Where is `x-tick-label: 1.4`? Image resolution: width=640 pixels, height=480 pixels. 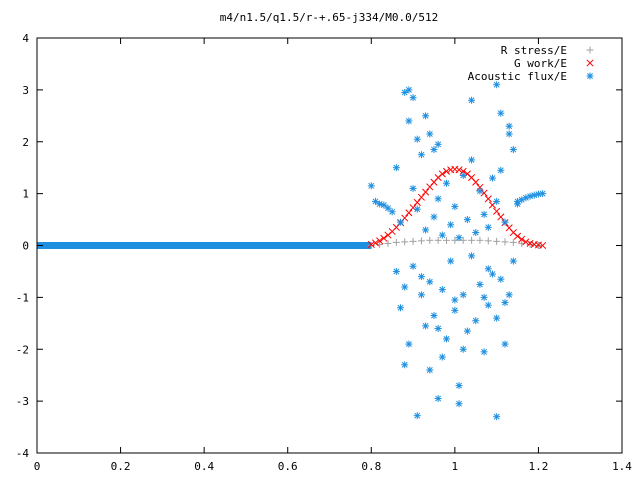 x-tick-label: 1.4 is located at coordinates (622, 466).